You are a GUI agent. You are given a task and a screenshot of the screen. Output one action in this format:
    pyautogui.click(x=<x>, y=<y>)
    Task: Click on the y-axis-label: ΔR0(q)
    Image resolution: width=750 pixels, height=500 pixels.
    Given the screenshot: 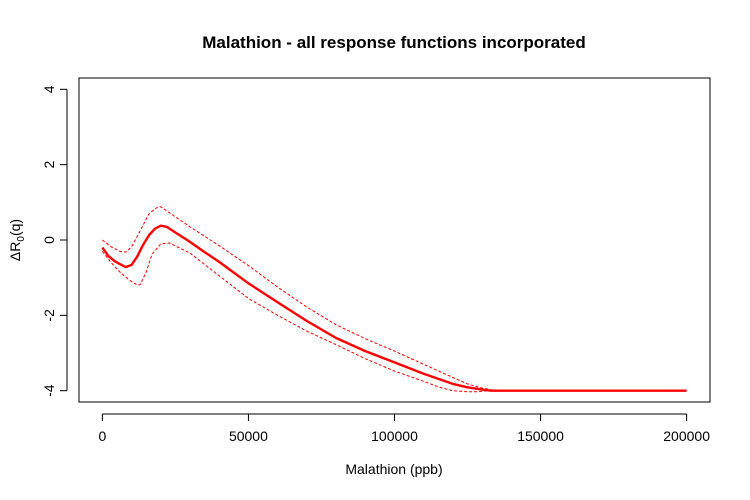 What is the action you would take?
    pyautogui.click(x=17, y=240)
    